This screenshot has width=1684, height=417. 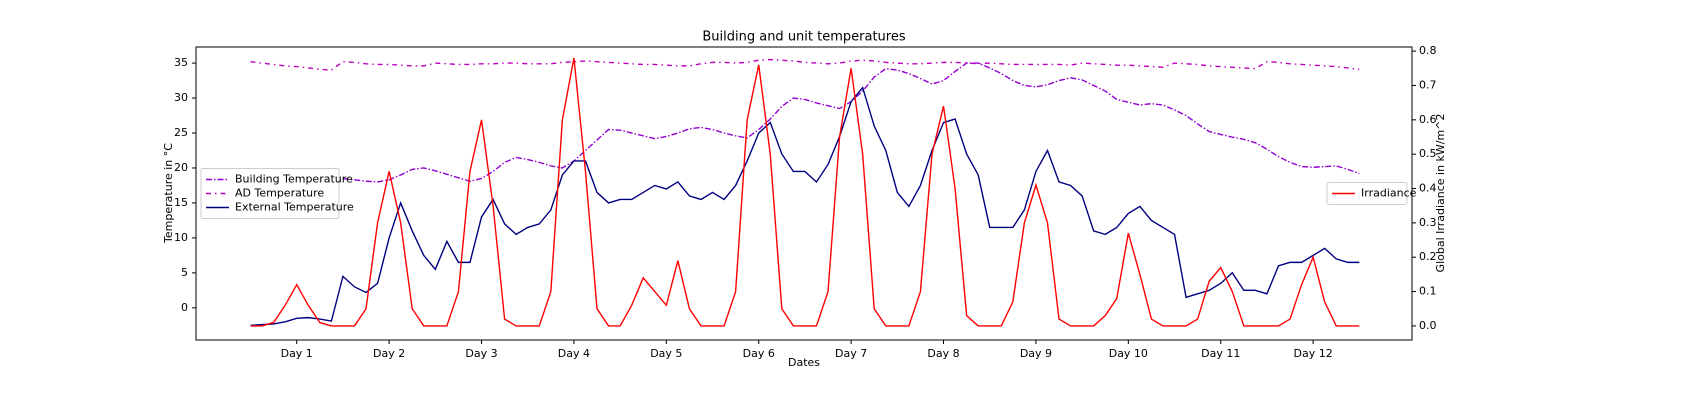 What do you see at coordinates (294, 207) in the screenshot?
I see `legend-label: External Temperature` at bounding box center [294, 207].